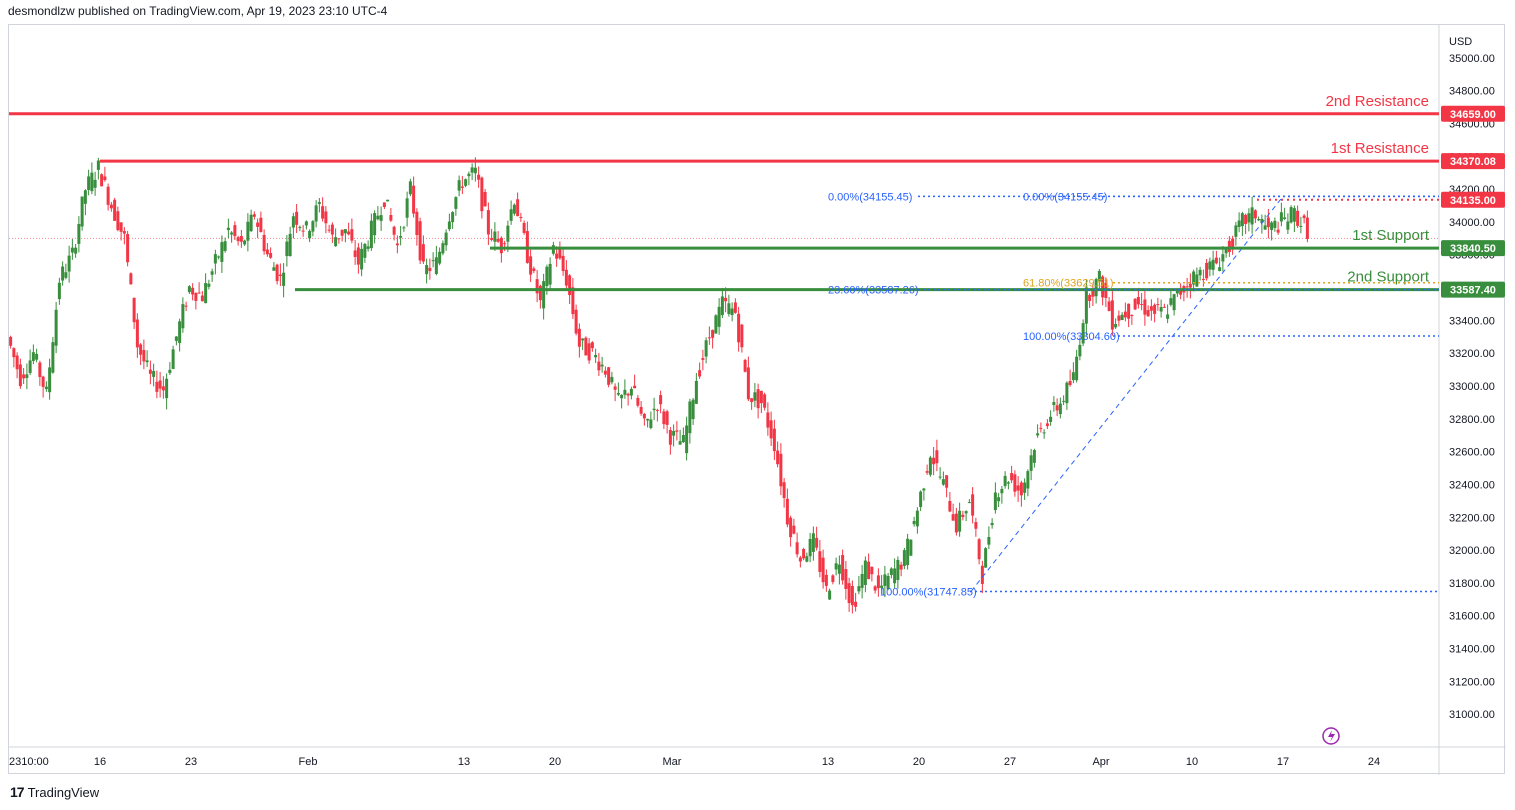 The height and width of the screenshot is (810, 1515). What do you see at coordinates (1472, 223) in the screenshot?
I see `y-tick-label: 34000.00` at bounding box center [1472, 223].